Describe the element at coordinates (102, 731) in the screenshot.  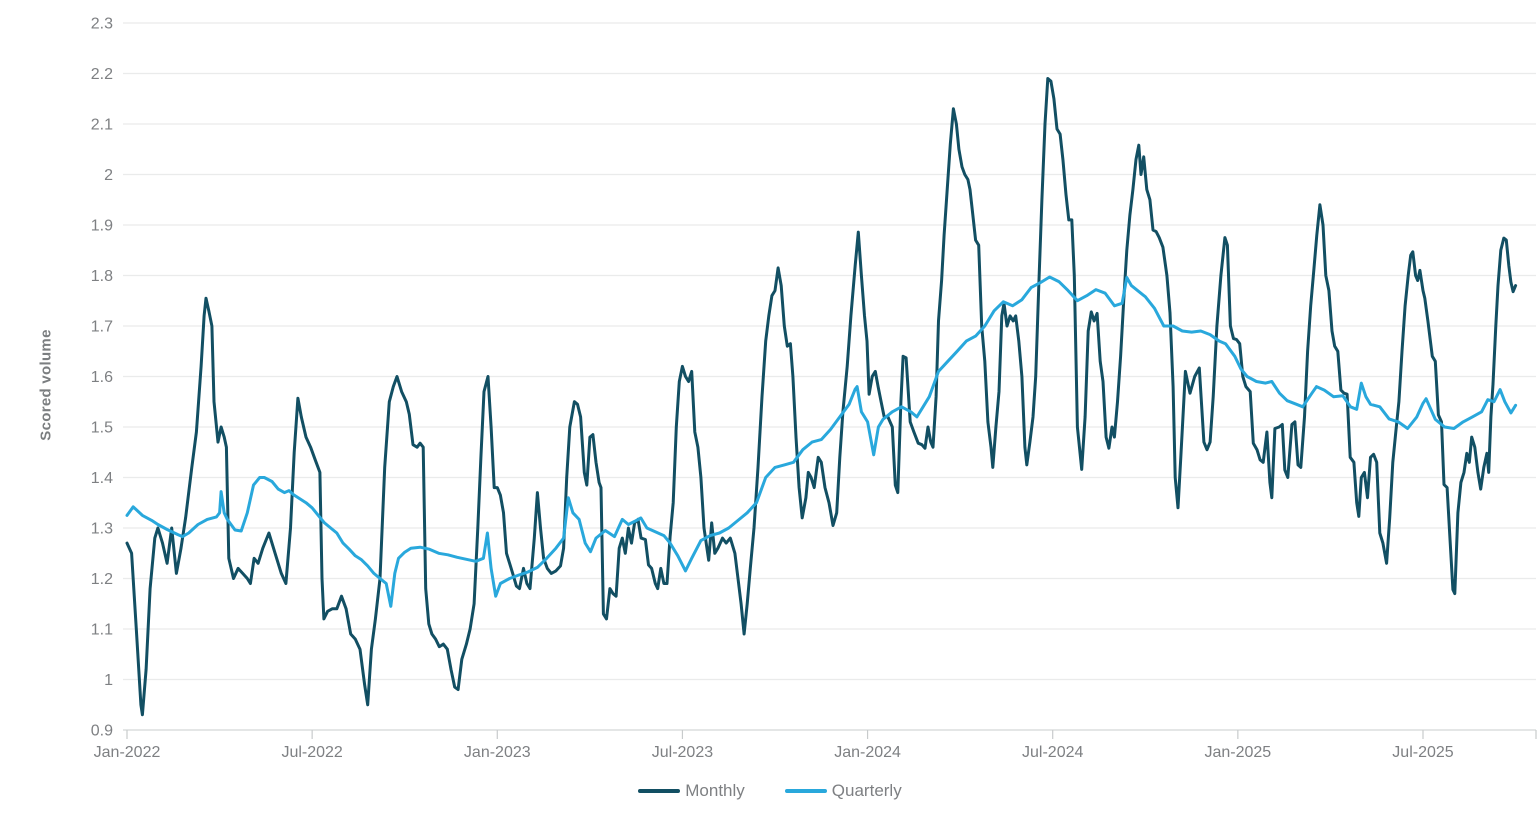
I see `y-tick-label: 0.9` at that location.